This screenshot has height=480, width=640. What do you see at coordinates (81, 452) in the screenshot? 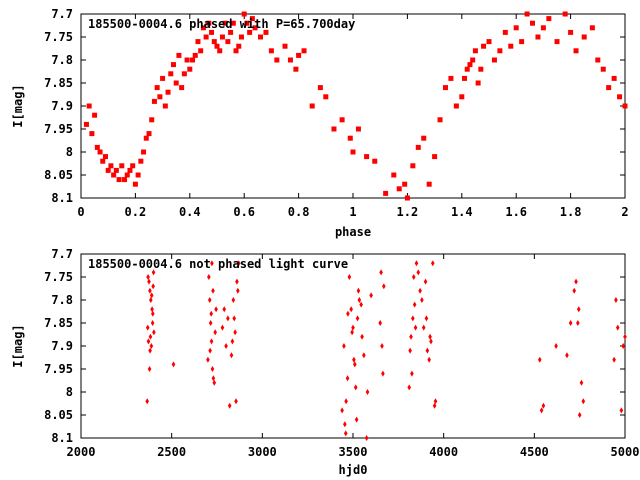
I see `x-tick-label: 2000` at bounding box center [81, 452].